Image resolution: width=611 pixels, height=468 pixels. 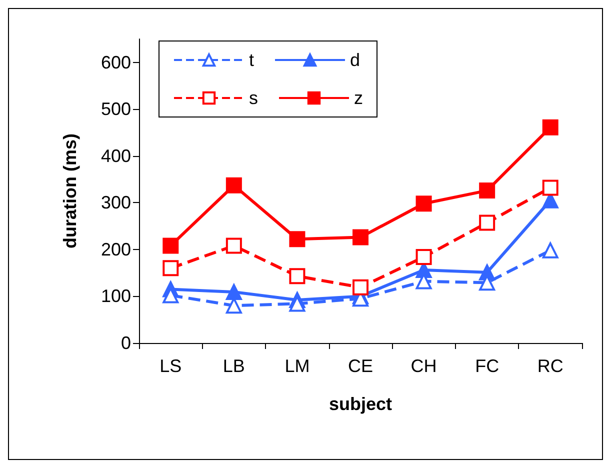 I want to click on y-tick-label: 400, so click(x=115, y=156).